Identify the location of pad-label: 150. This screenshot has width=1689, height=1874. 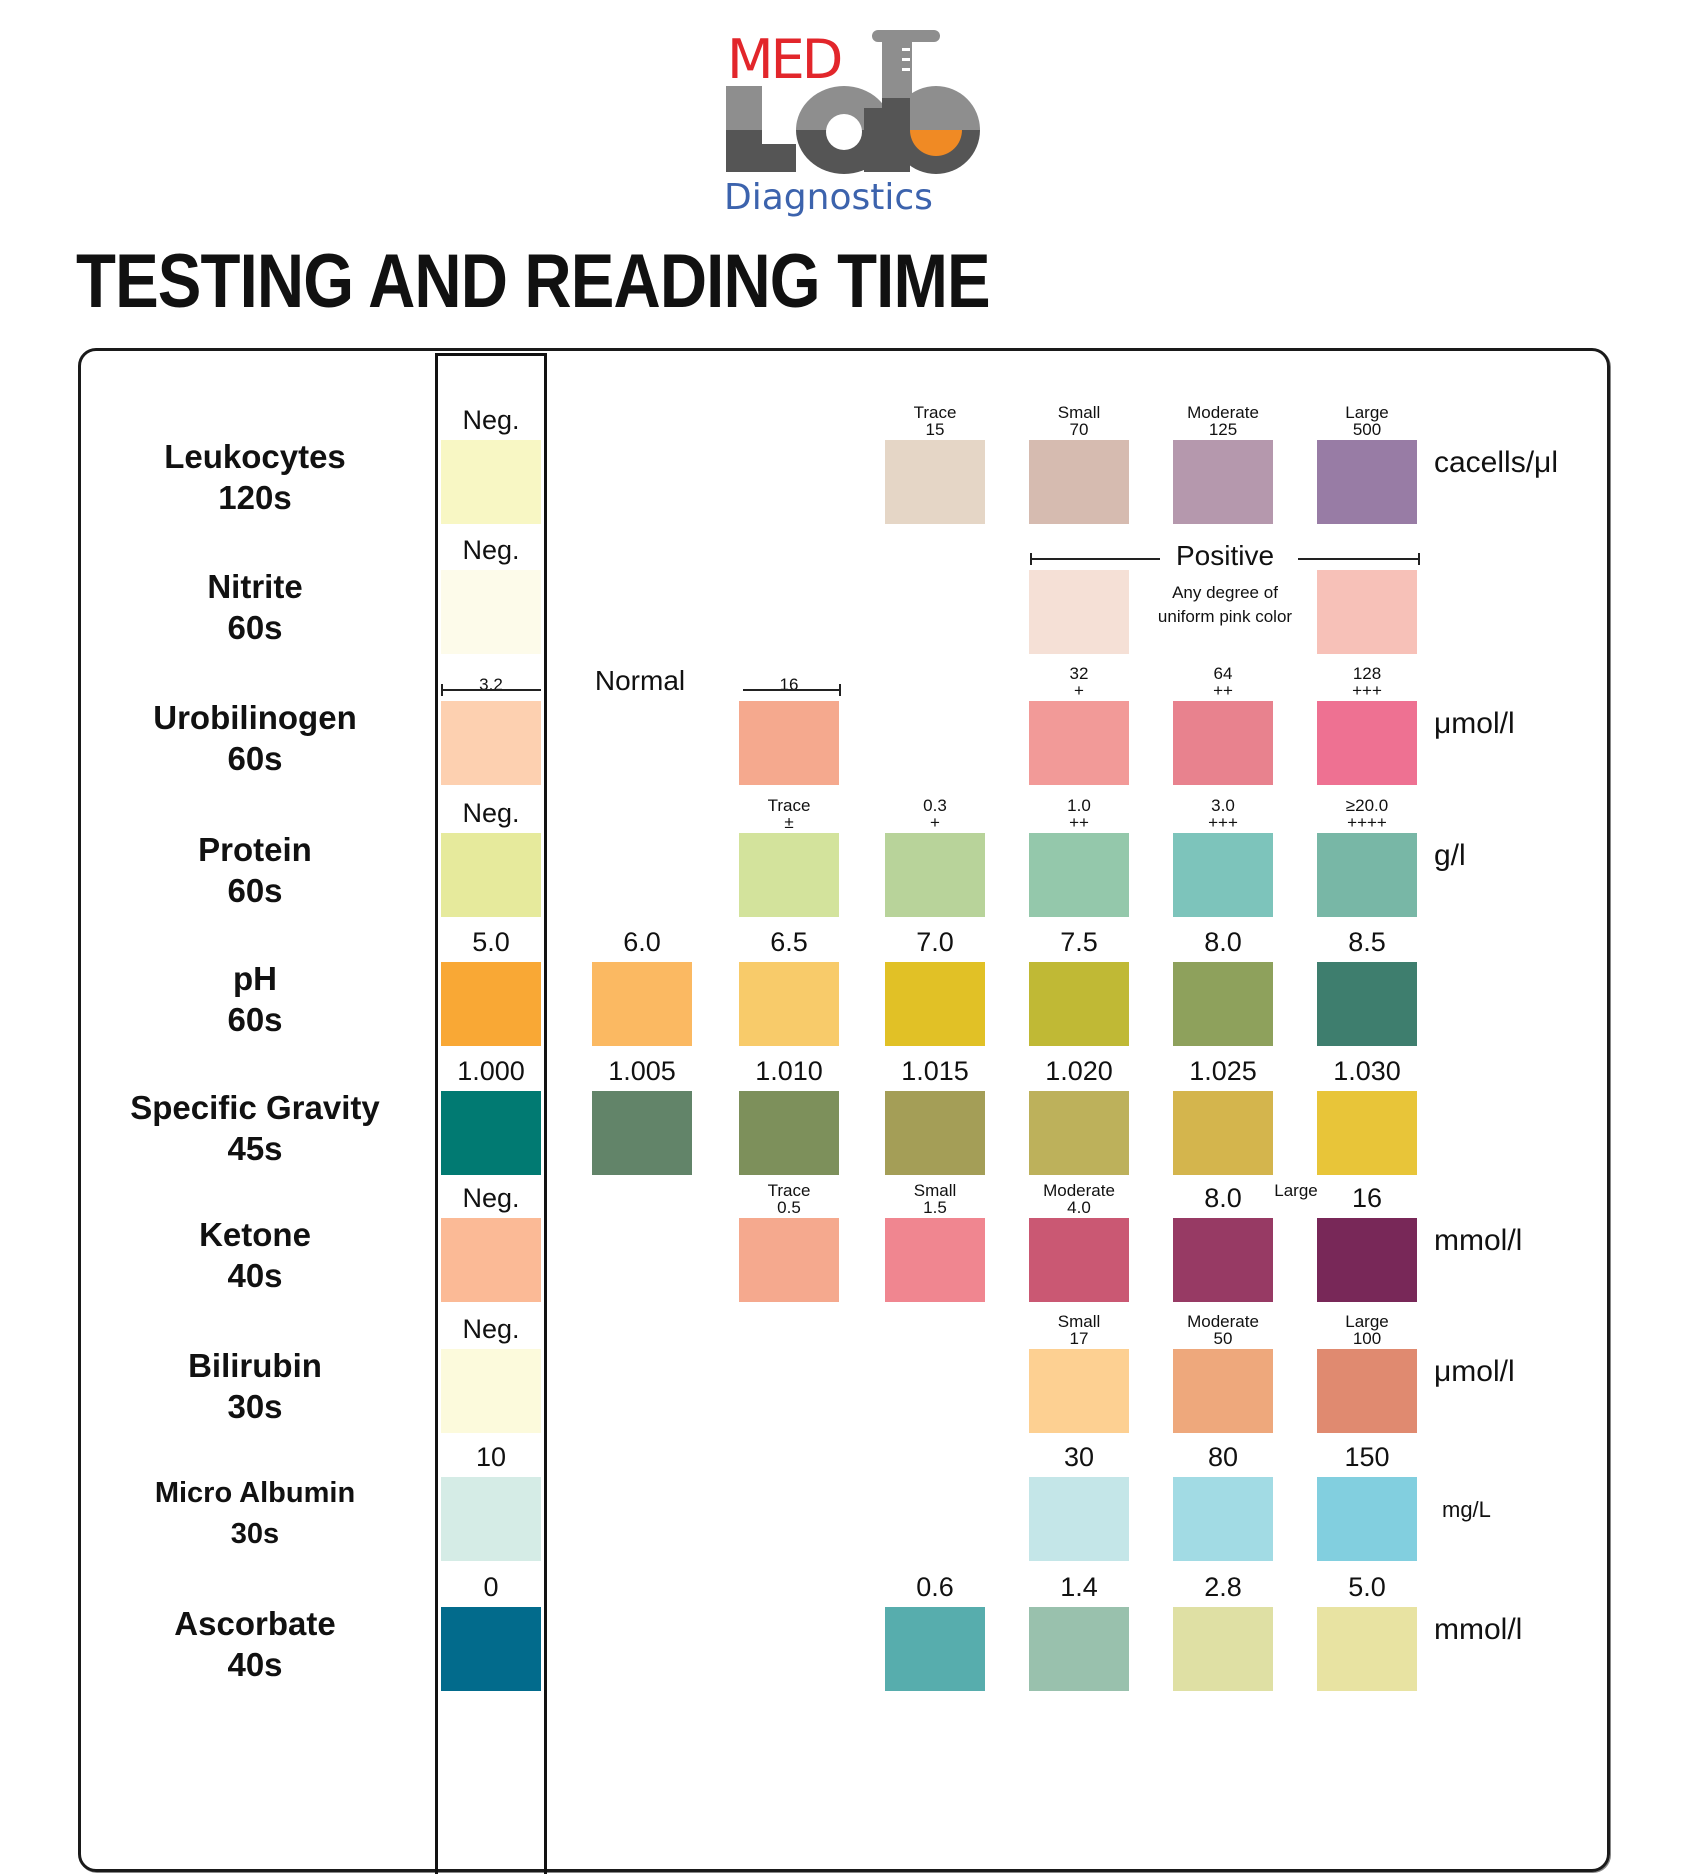
(1367, 1457).